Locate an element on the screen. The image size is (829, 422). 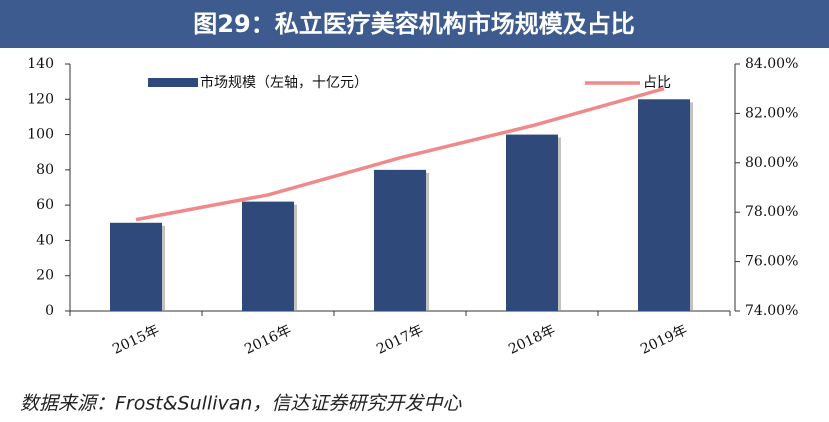
y-tick-label: 120 is located at coordinates (40, 99).